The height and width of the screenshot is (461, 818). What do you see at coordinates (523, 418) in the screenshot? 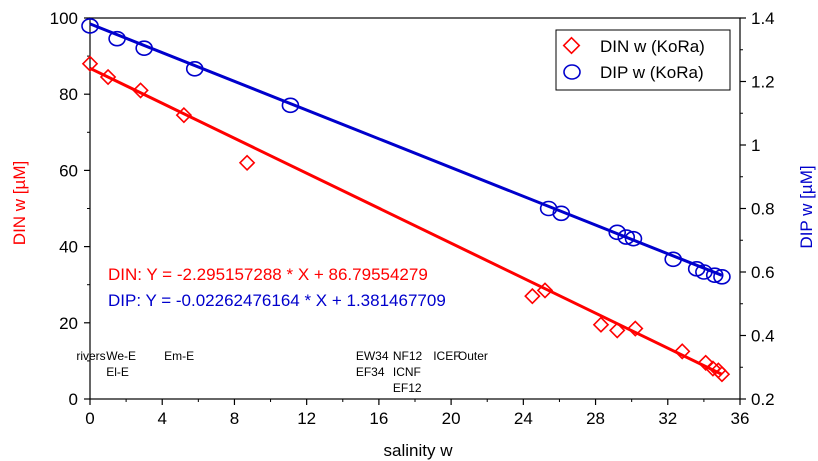
I see `x-tick-label: 24` at bounding box center [523, 418].